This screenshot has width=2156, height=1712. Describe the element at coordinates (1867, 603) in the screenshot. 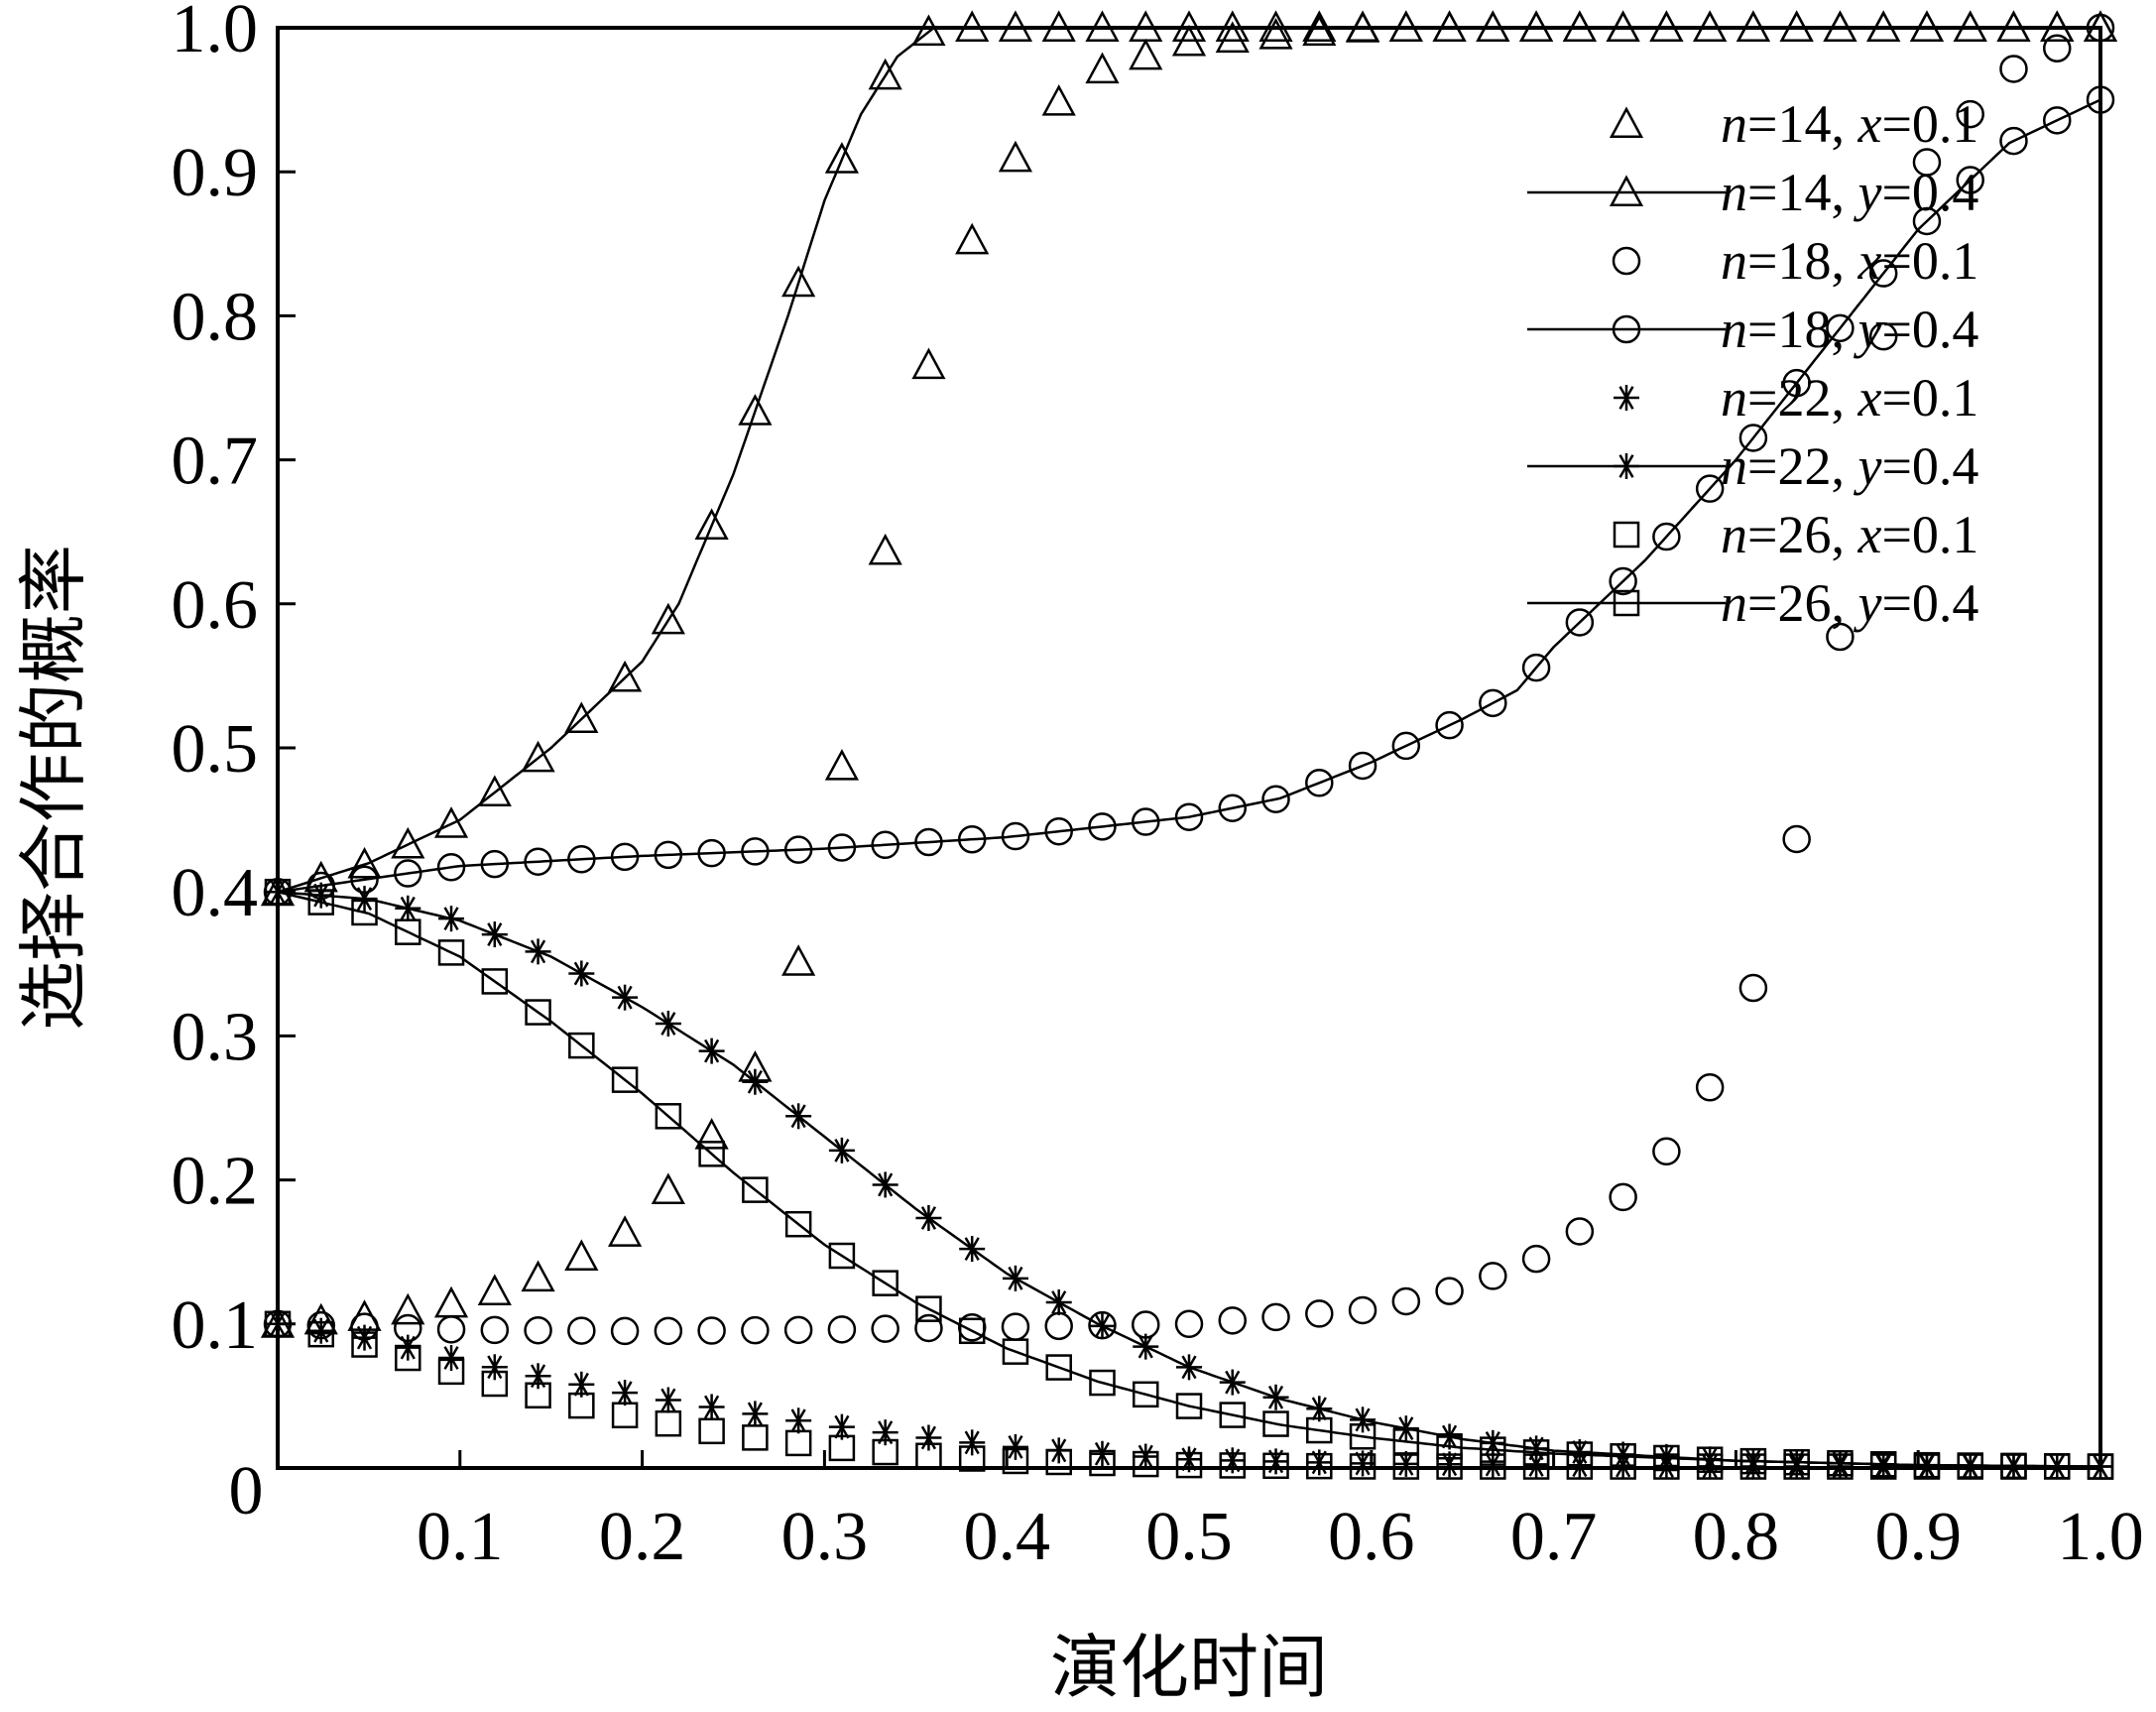

I see `legend-label-var: y` at that location.